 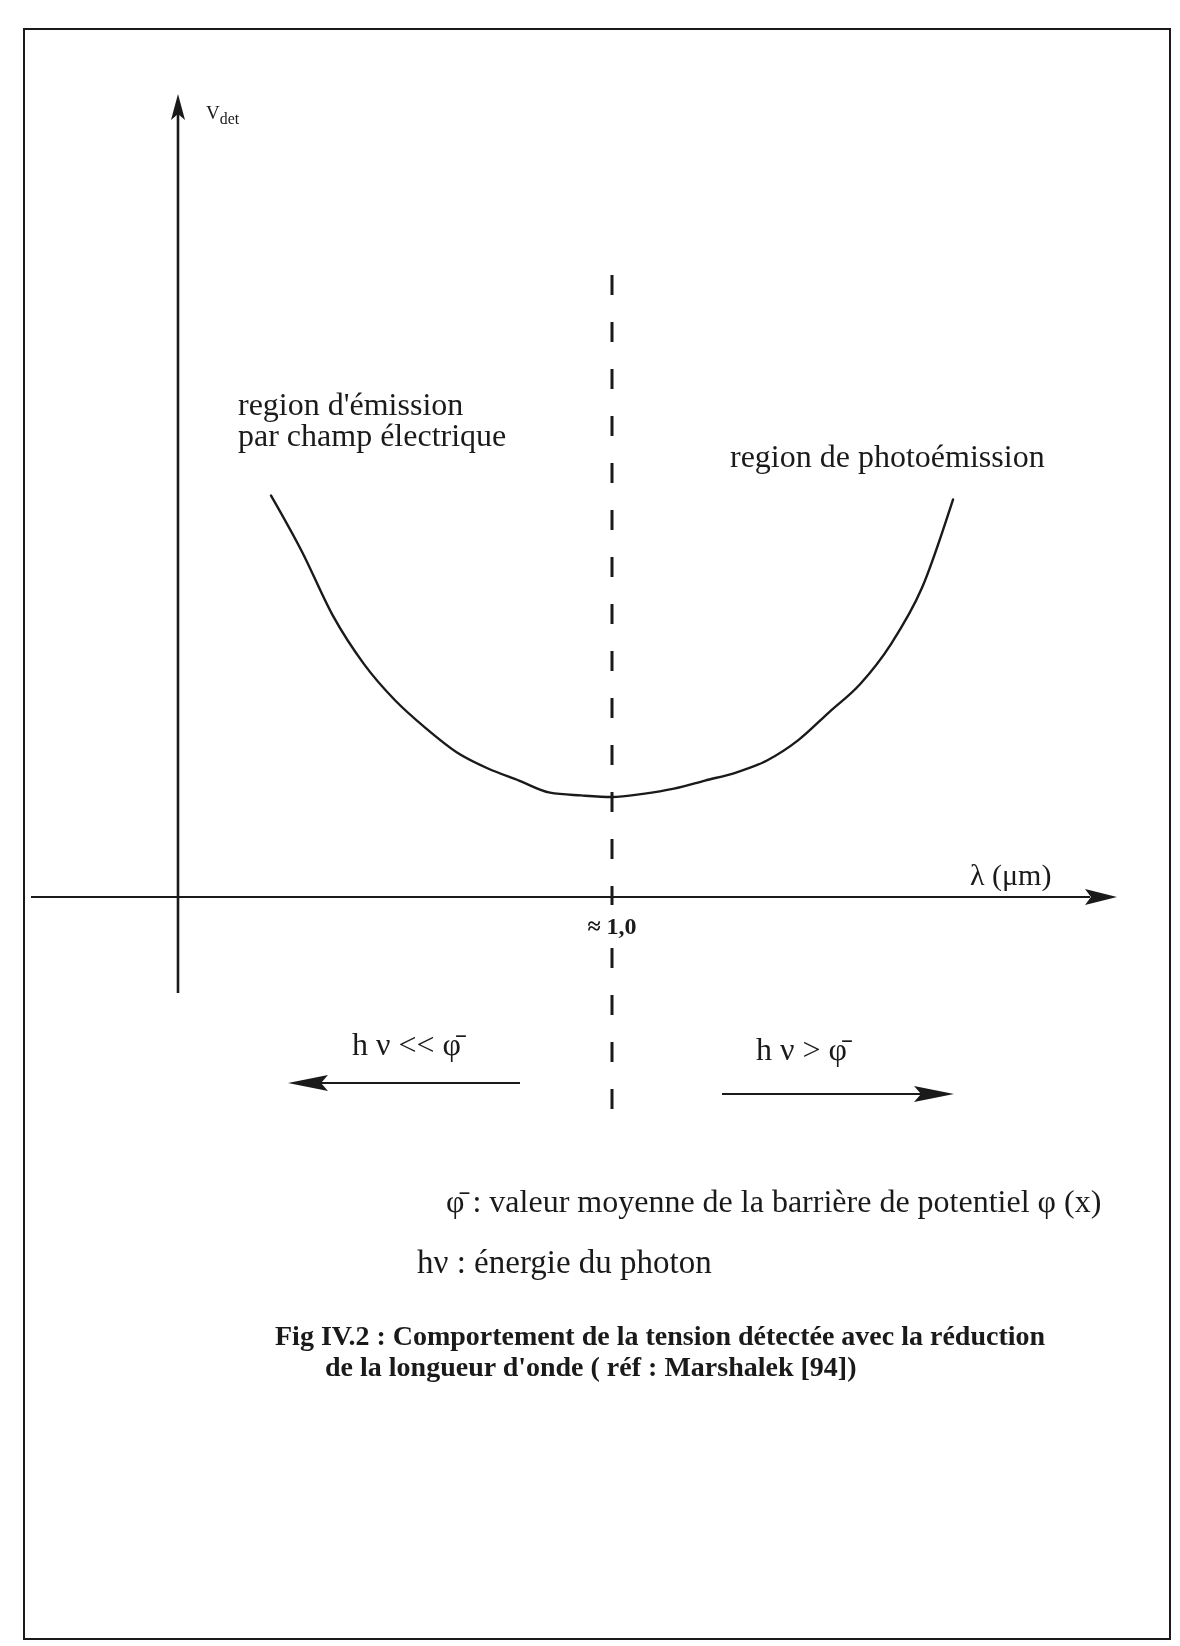 I want to click on text: region d'émission par champ électrique, so click(x=372, y=419).